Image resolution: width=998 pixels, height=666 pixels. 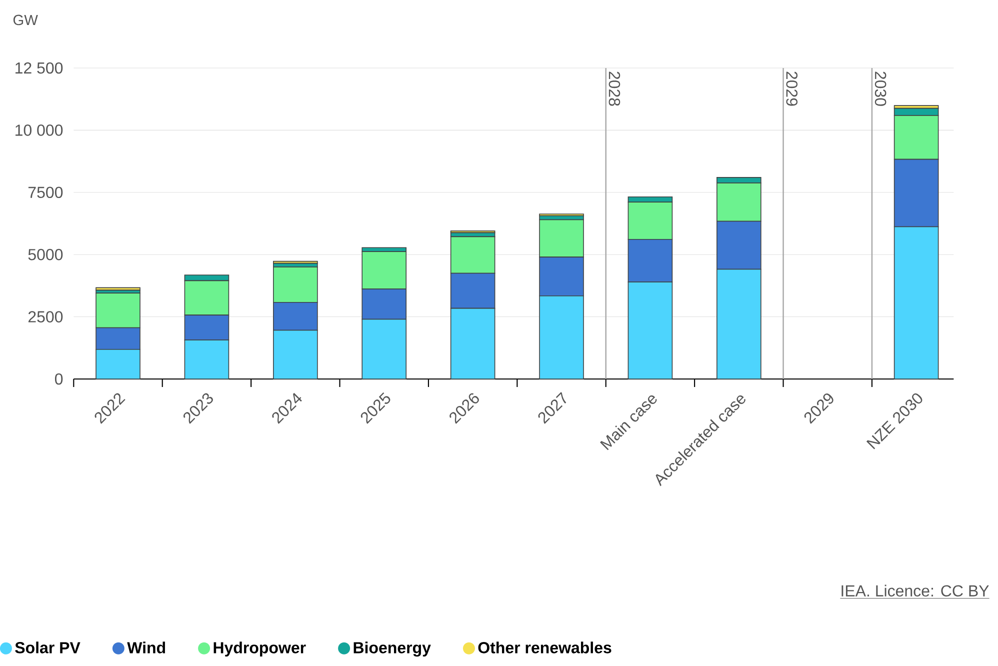 I want to click on annotation: 2028, so click(x=614, y=89).